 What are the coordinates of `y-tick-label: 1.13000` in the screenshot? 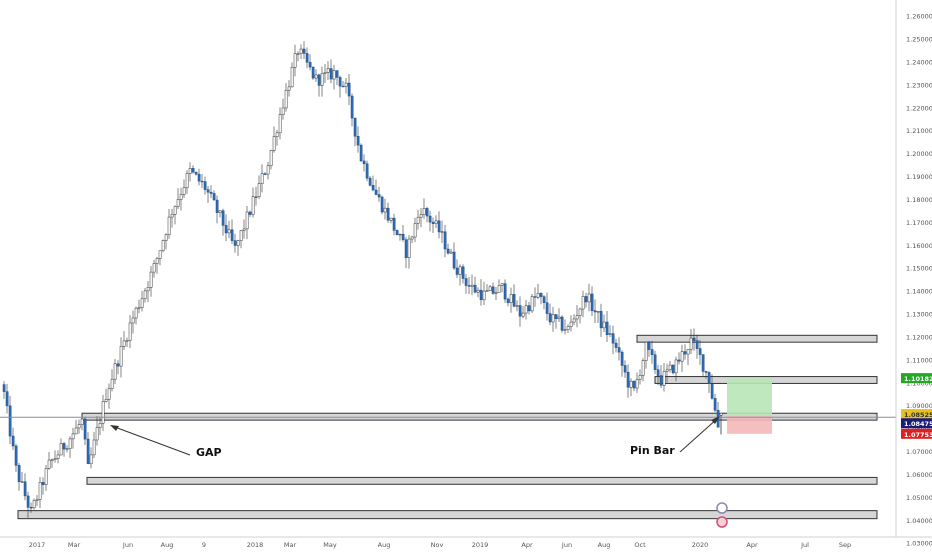 It's located at (919, 315).